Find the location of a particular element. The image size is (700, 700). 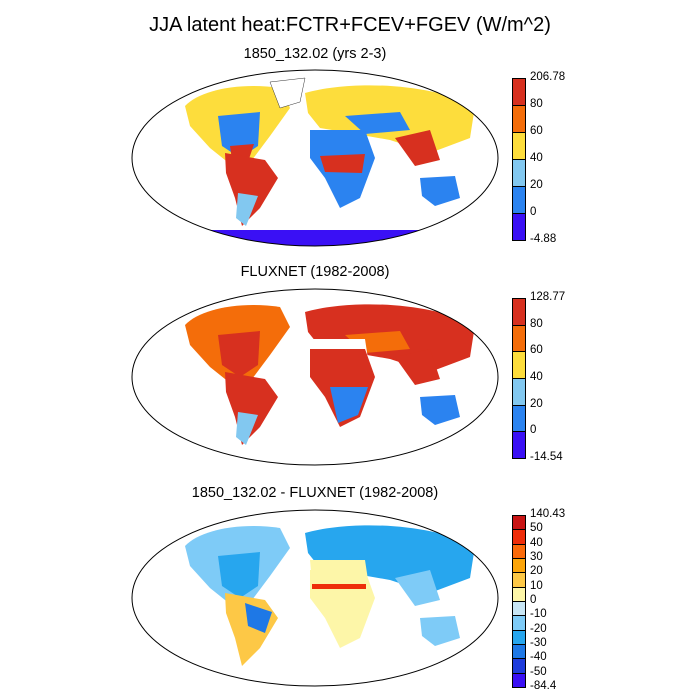

map-fluxnet-latent-heat is located at coordinates (315, 377).